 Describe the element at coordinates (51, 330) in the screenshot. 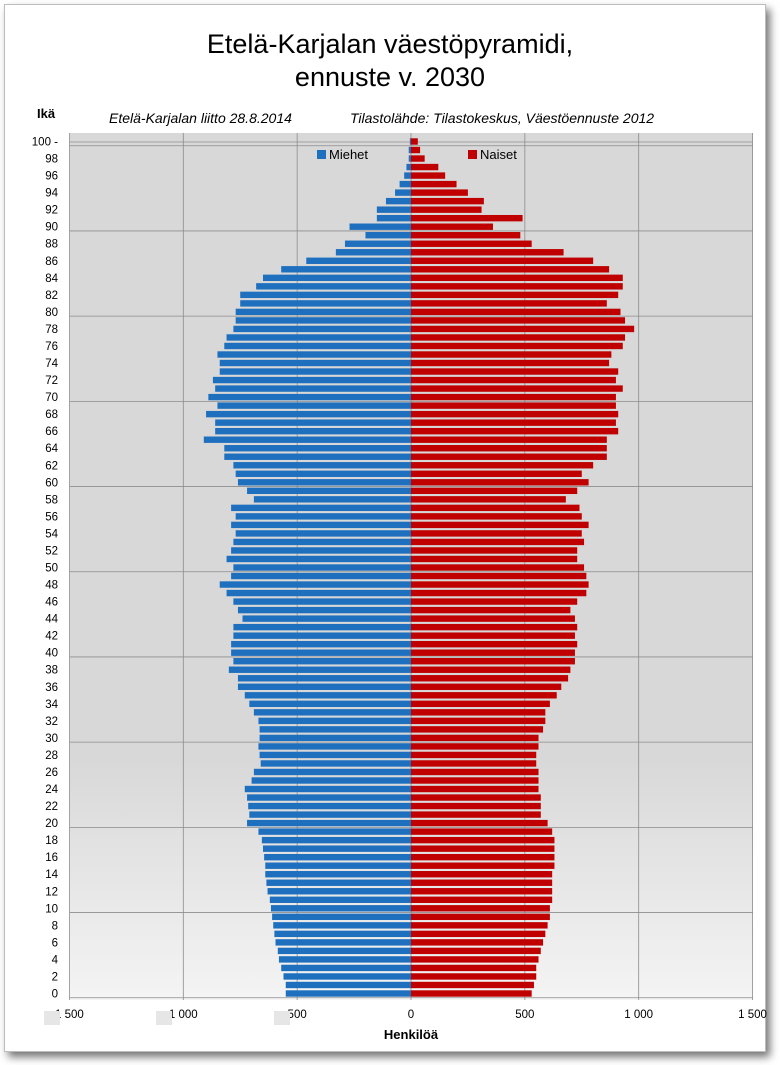

I see `y-tick-label: 78` at that location.